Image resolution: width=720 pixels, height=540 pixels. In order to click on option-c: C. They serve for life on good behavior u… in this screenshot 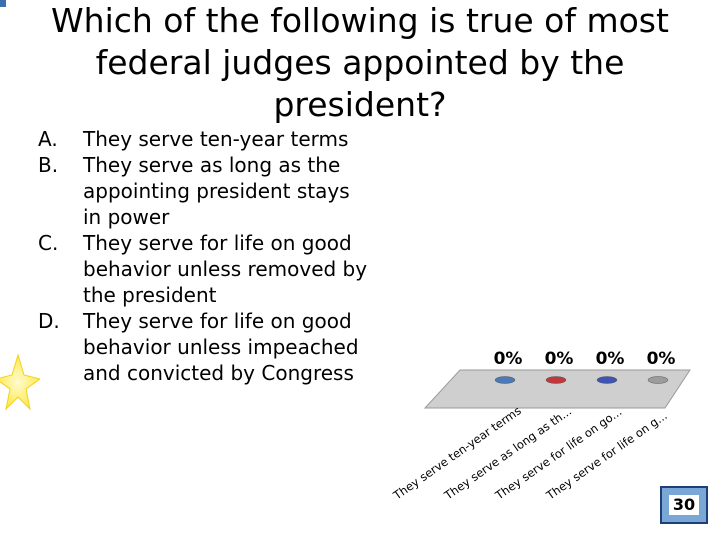, I will do `click(203, 269)`.